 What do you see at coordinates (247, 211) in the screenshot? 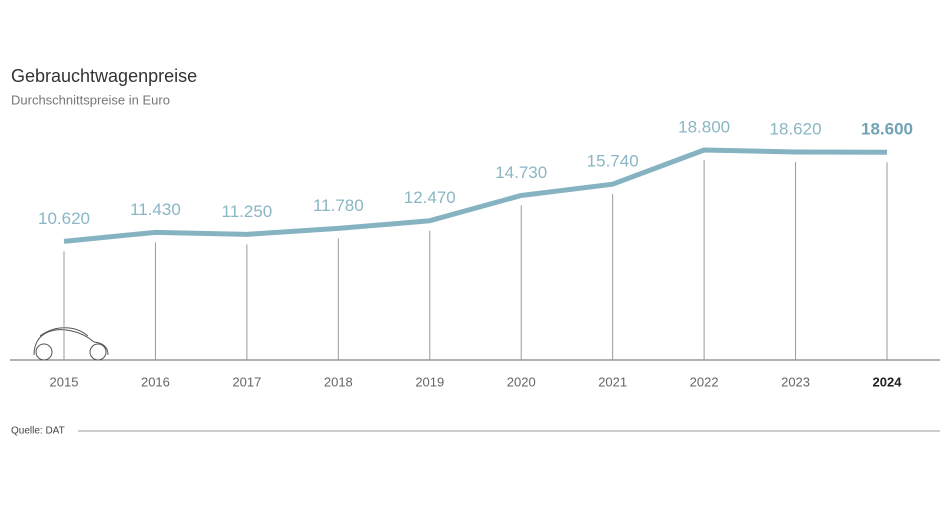
I see `value-label: 11.250` at bounding box center [247, 211].